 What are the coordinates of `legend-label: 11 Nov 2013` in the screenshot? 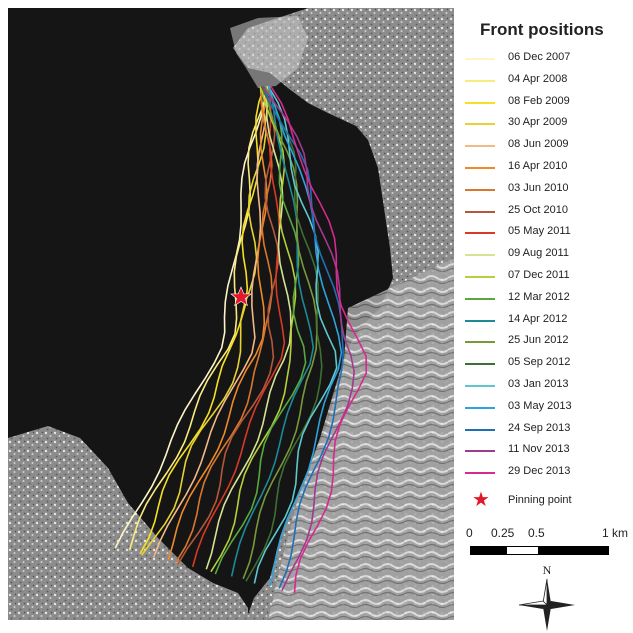 It's located at (539, 449).